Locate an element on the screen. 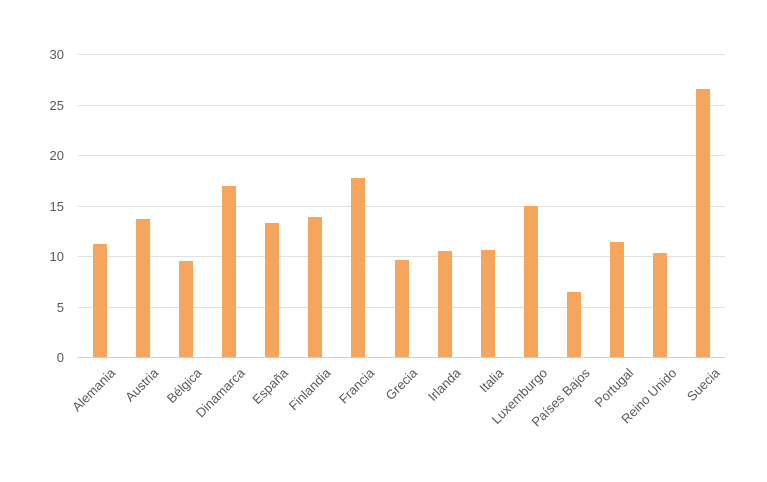 The width and height of the screenshot is (767, 482). y-axis-tick-label: 5 is located at coordinates (60, 307).